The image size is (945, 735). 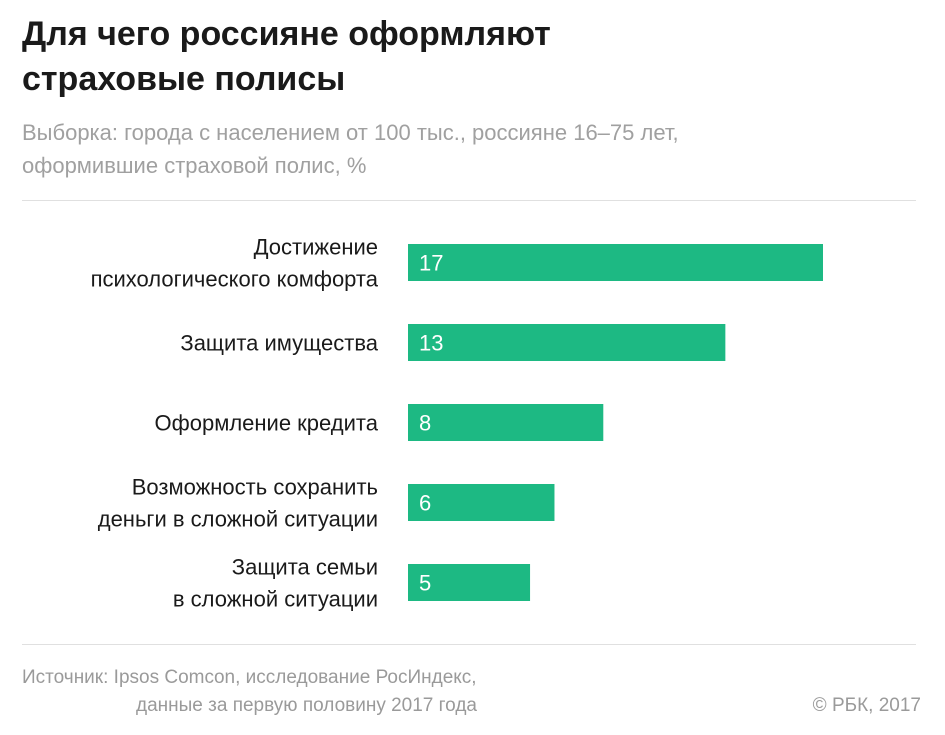 What do you see at coordinates (255, 487) in the screenshot?
I see `category-label-4-line-1: Возможность сохранить` at bounding box center [255, 487].